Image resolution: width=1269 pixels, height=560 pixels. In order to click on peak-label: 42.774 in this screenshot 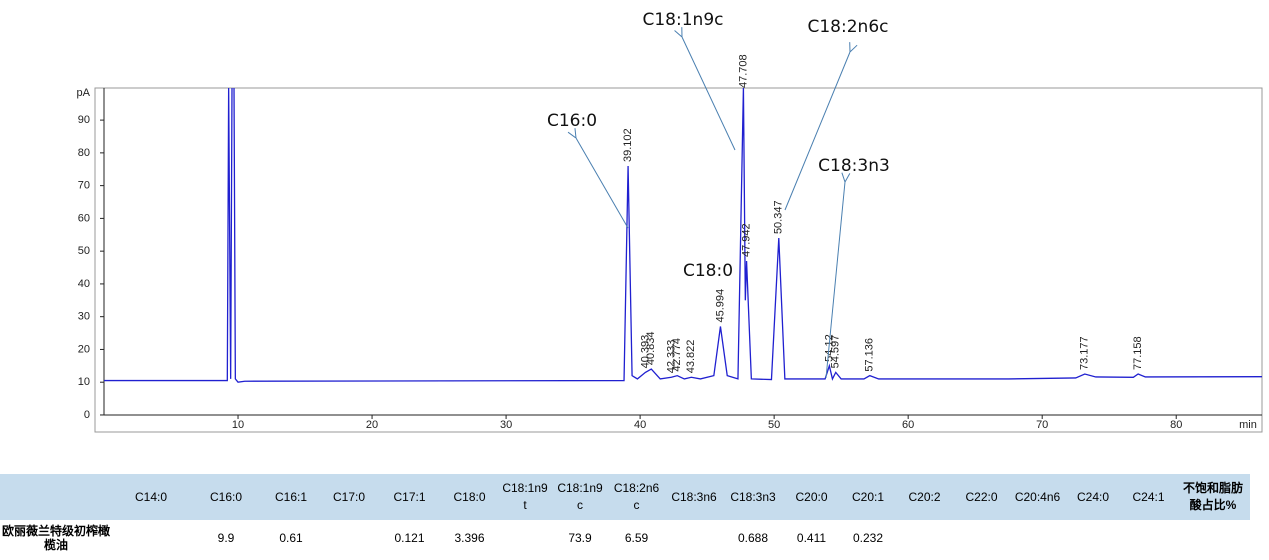, I will do `click(677, 355)`.